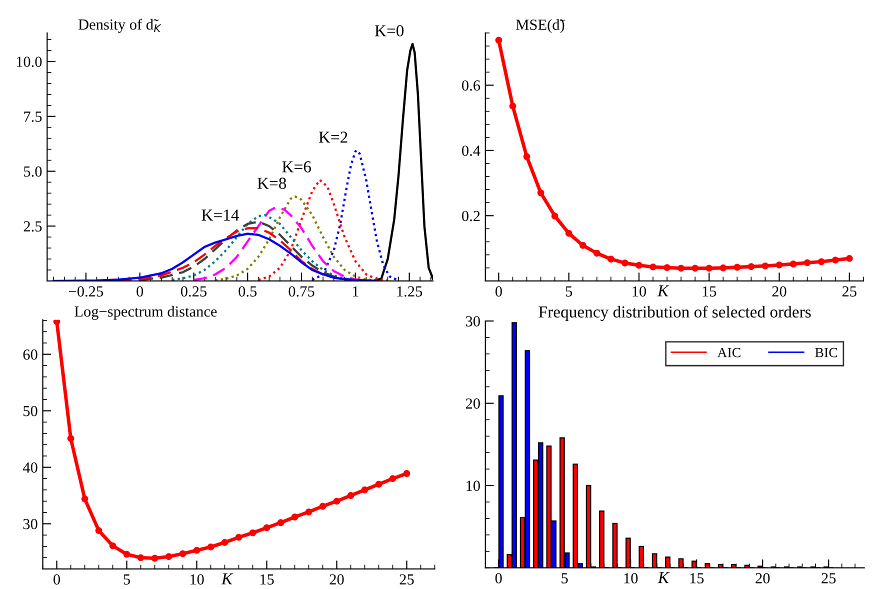 The height and width of the screenshot is (589, 873). What do you see at coordinates (728, 353) in the screenshot?
I see `legend-label: AIC` at bounding box center [728, 353].